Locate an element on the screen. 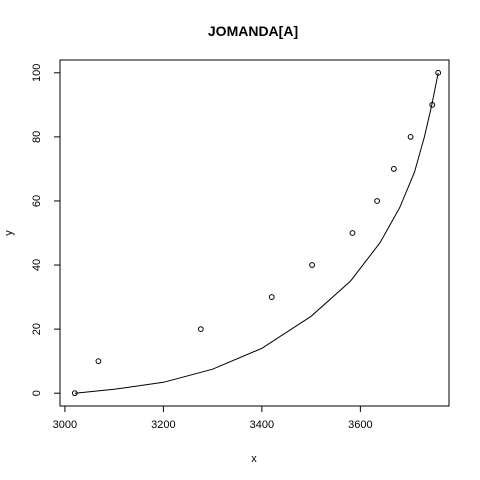  y-tick-label: 20 is located at coordinates (37, 329).